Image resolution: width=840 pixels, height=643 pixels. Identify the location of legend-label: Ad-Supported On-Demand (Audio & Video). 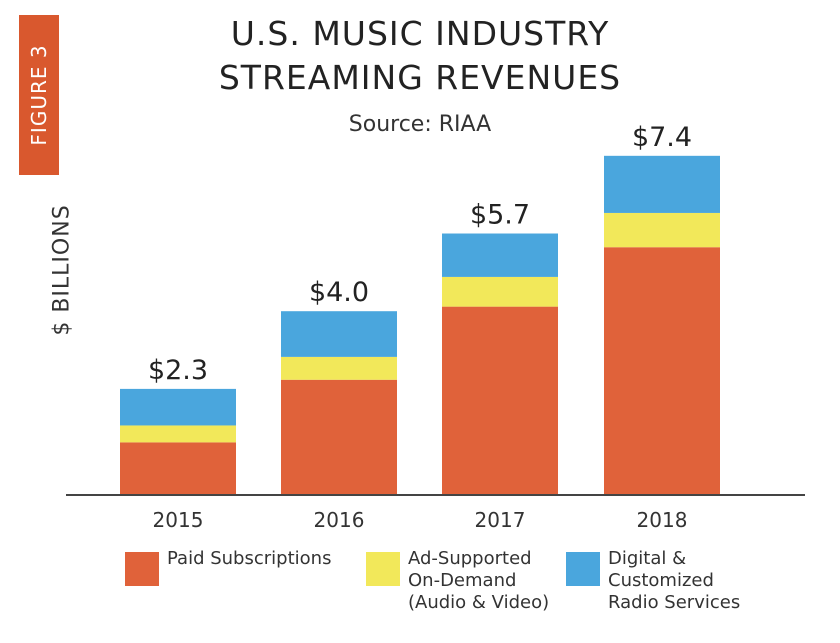
(479, 580).